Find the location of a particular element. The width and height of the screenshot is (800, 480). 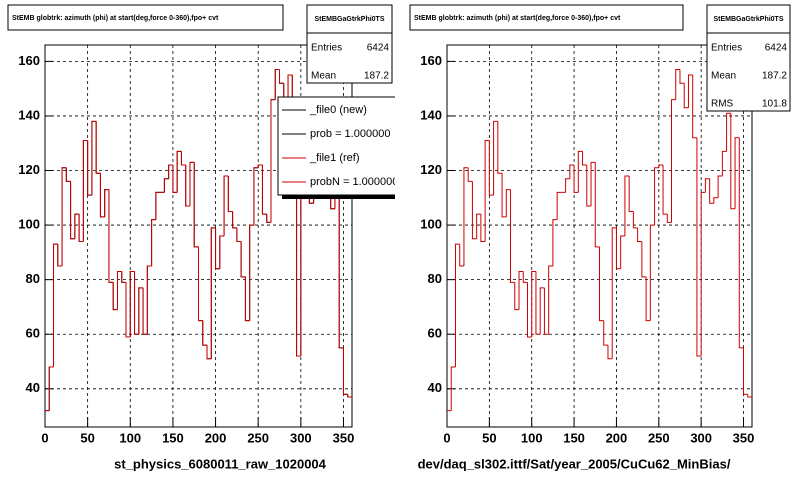

x-tick-label: 300 is located at coordinates (301, 437).